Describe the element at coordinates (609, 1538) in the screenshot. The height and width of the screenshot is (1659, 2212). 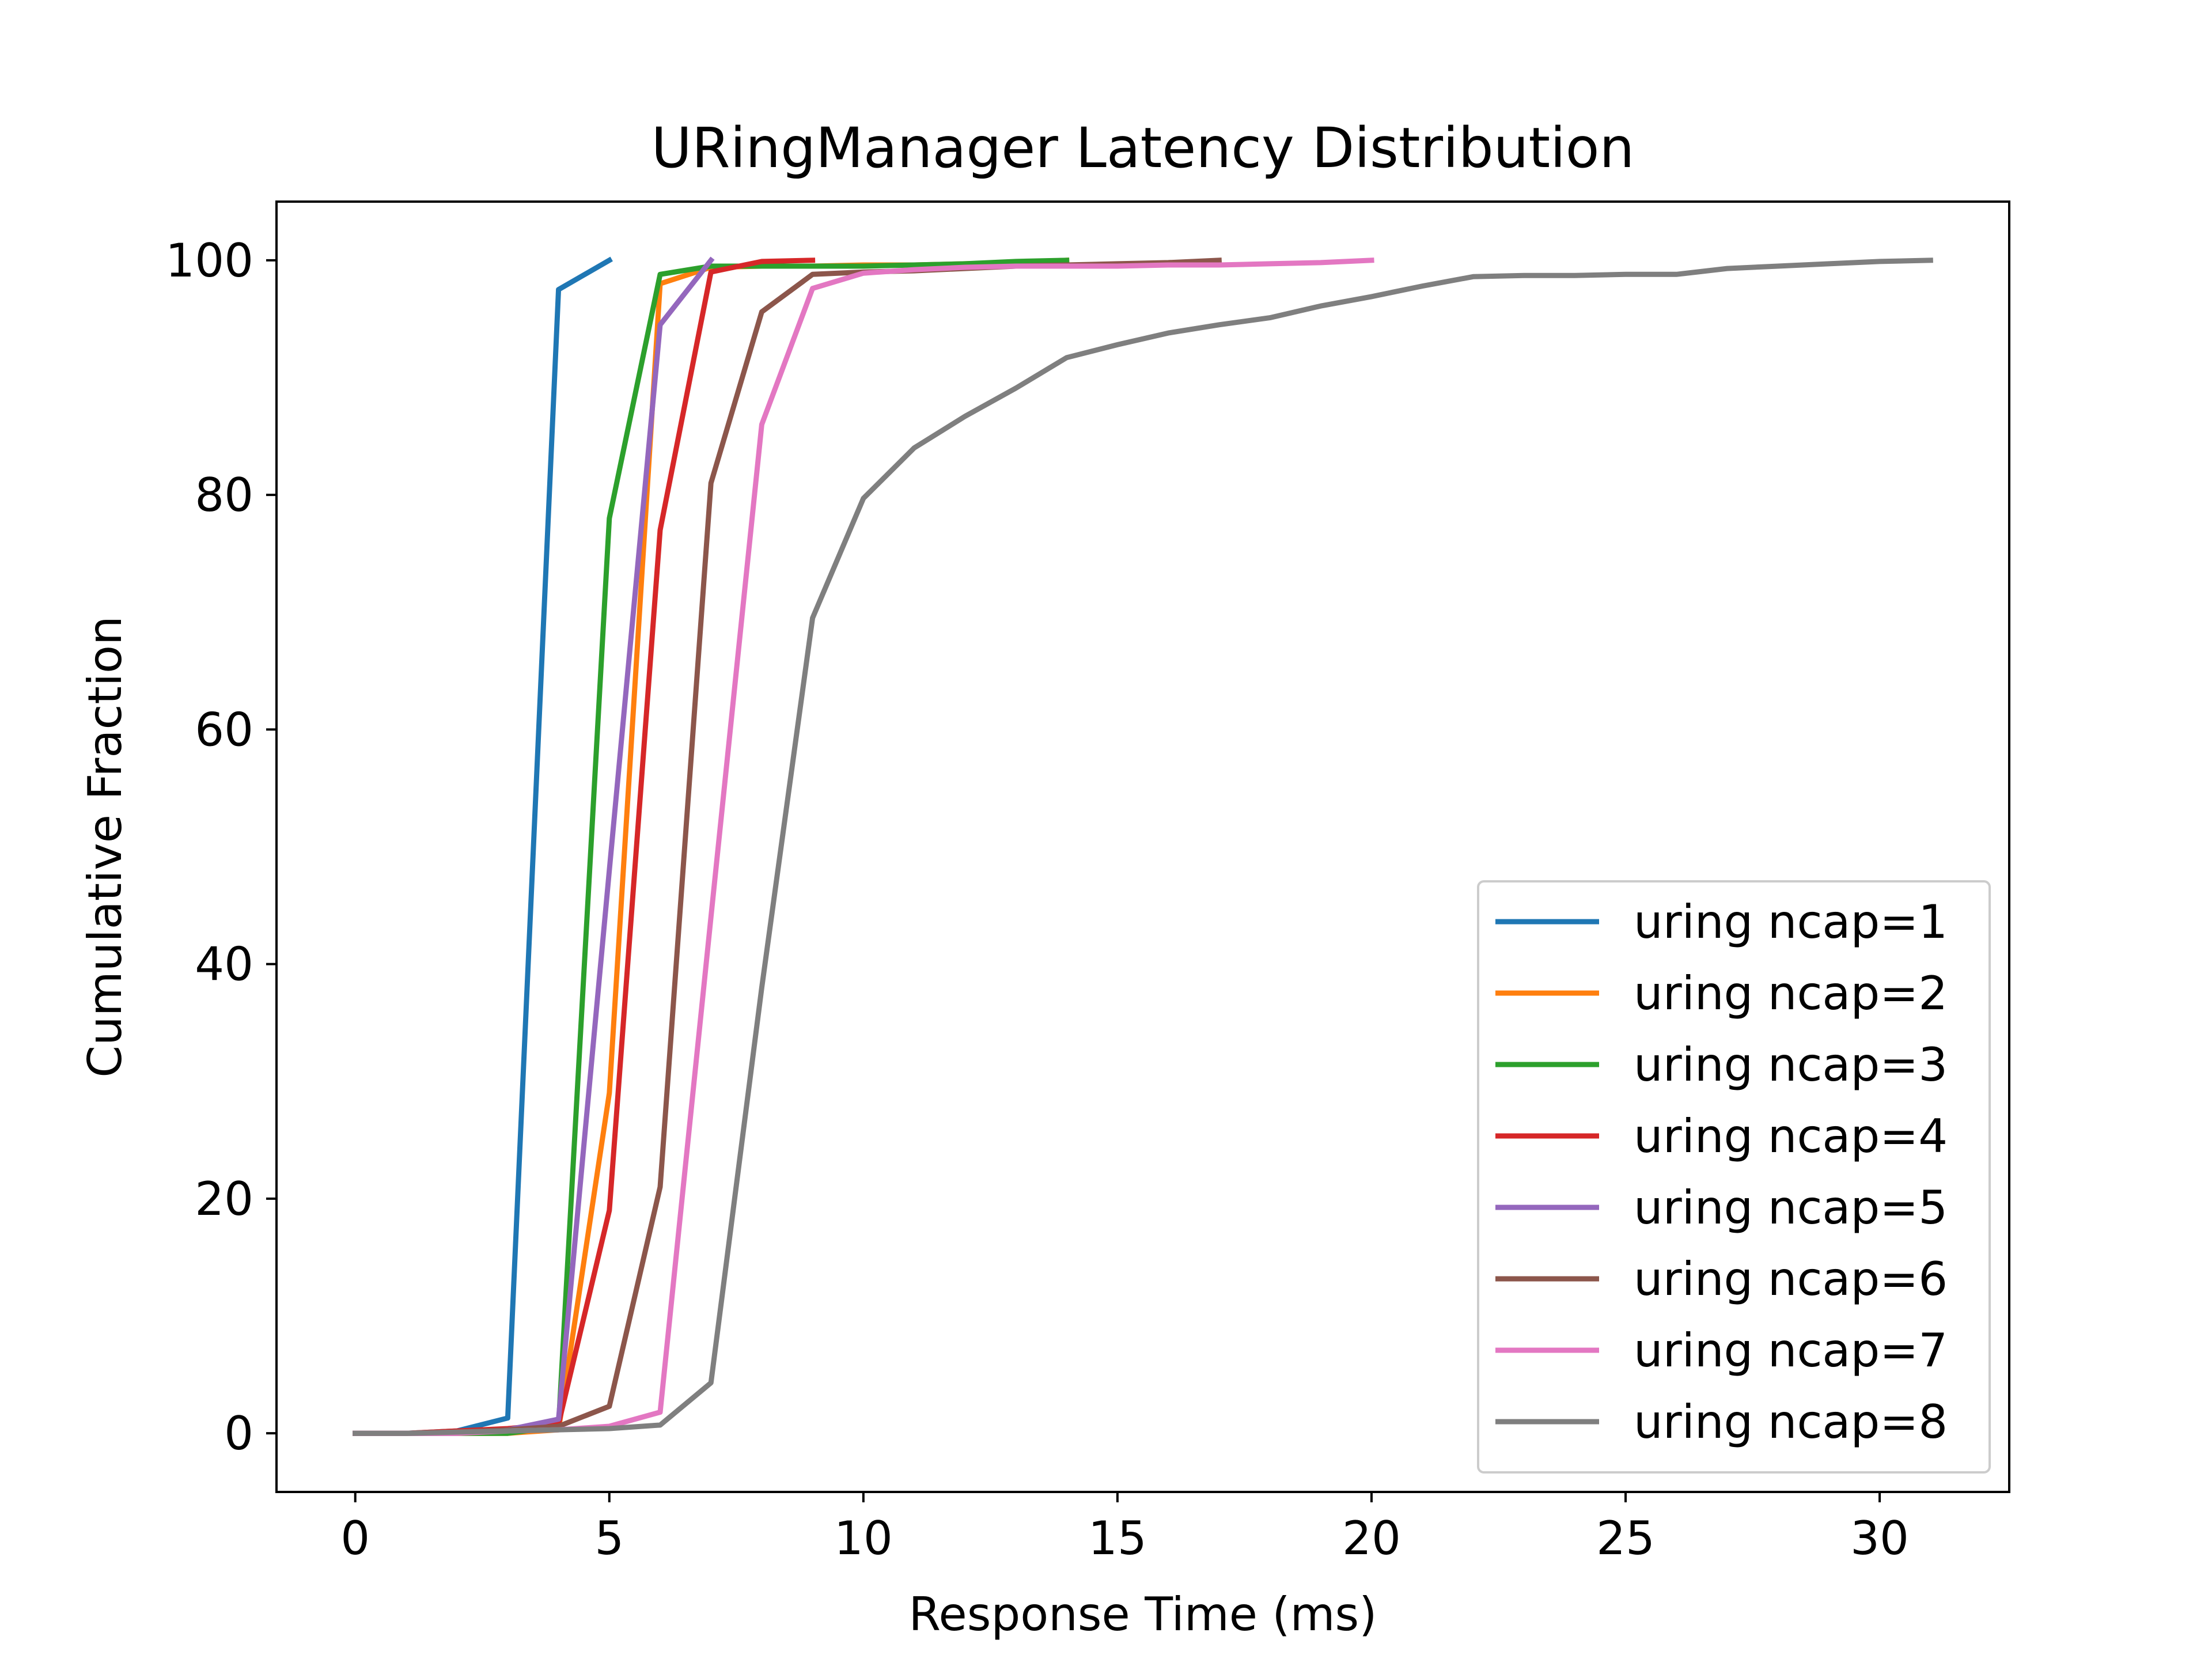
I see `x-tick-label: 5` at that location.